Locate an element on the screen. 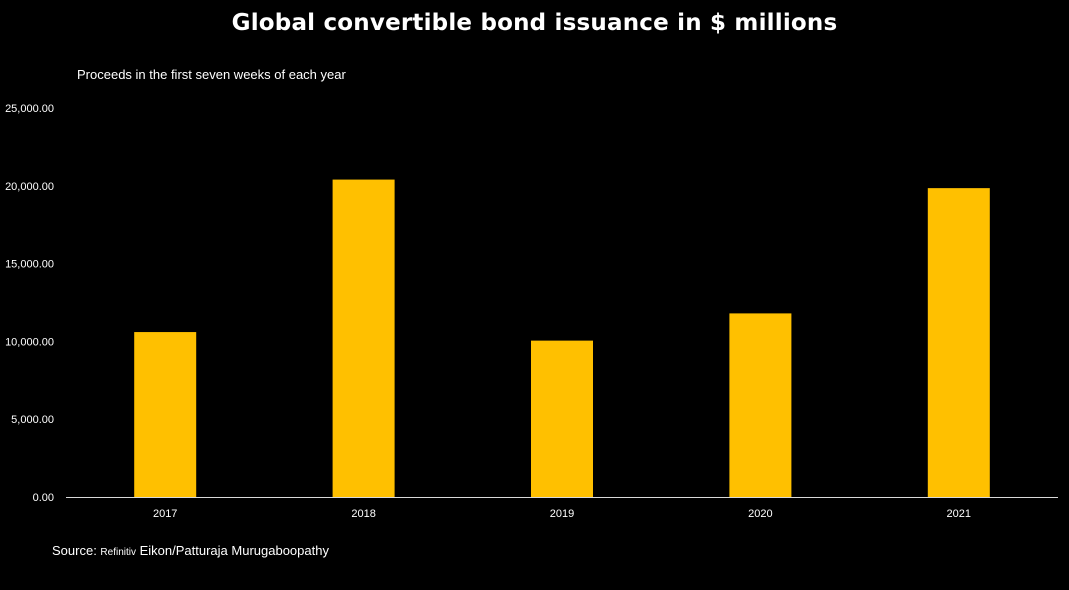  bar-2018 is located at coordinates (363, 338).